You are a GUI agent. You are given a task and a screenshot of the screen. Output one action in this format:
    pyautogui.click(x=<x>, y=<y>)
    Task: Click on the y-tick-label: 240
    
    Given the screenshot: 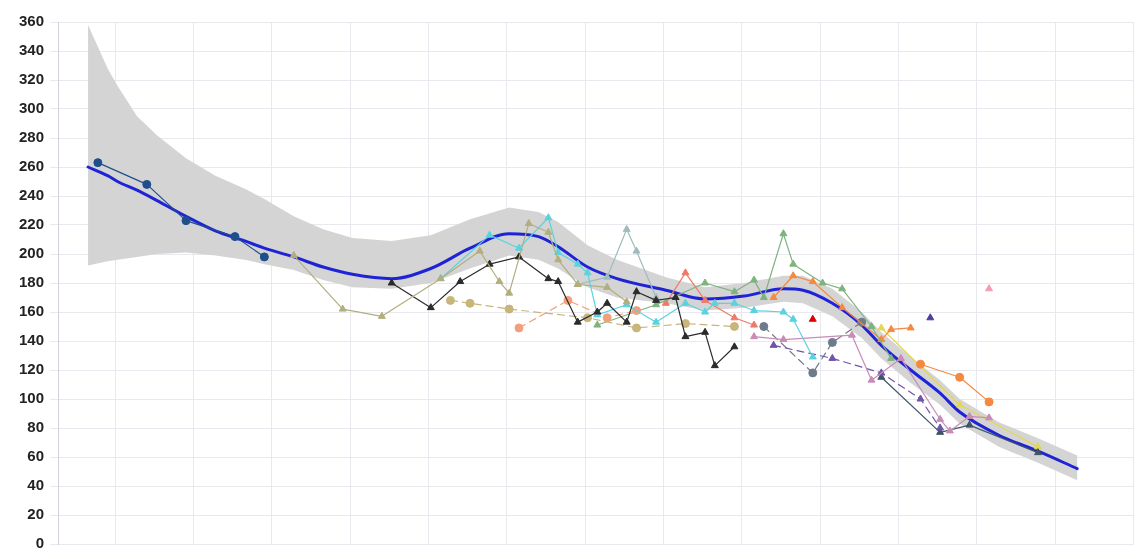 What is the action you would take?
    pyautogui.click(x=31, y=195)
    